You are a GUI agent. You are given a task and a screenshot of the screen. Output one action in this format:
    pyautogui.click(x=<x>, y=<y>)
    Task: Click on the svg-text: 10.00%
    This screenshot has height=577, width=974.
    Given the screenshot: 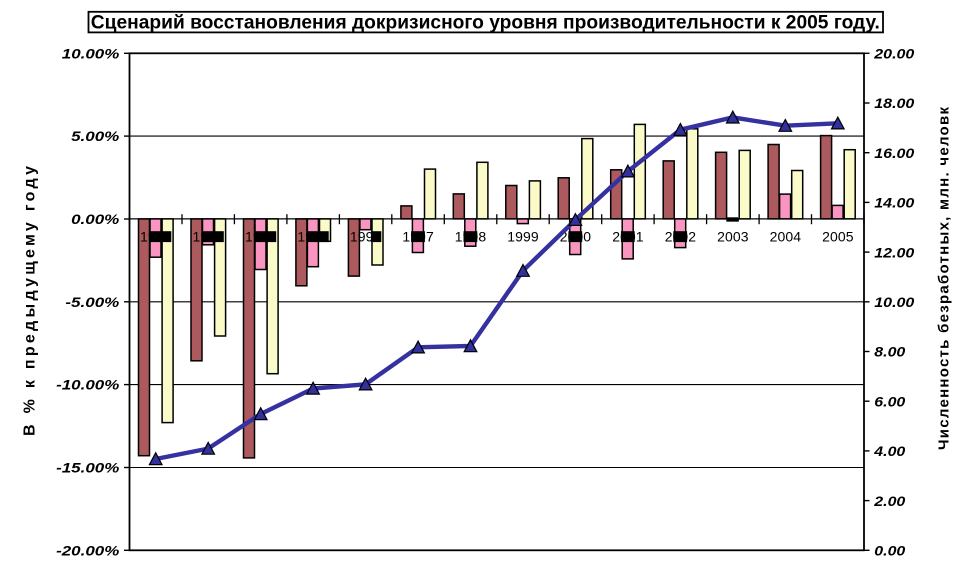 What is the action you would take?
    pyautogui.click(x=91, y=53)
    